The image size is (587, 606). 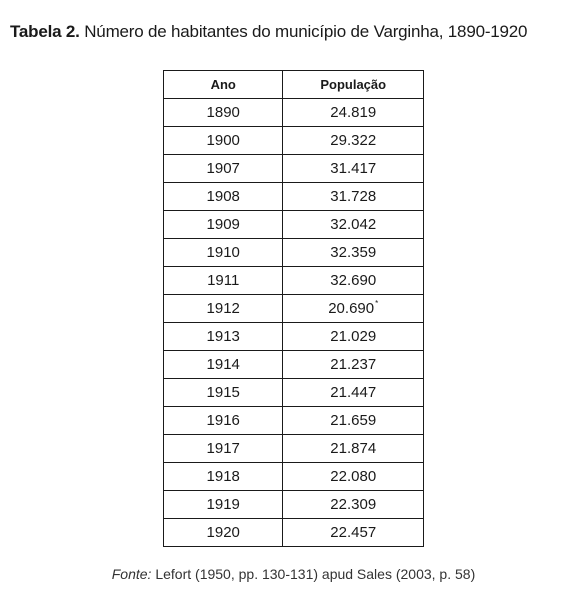 I want to click on table-row: 1890 24.819, so click(x=293, y=112).